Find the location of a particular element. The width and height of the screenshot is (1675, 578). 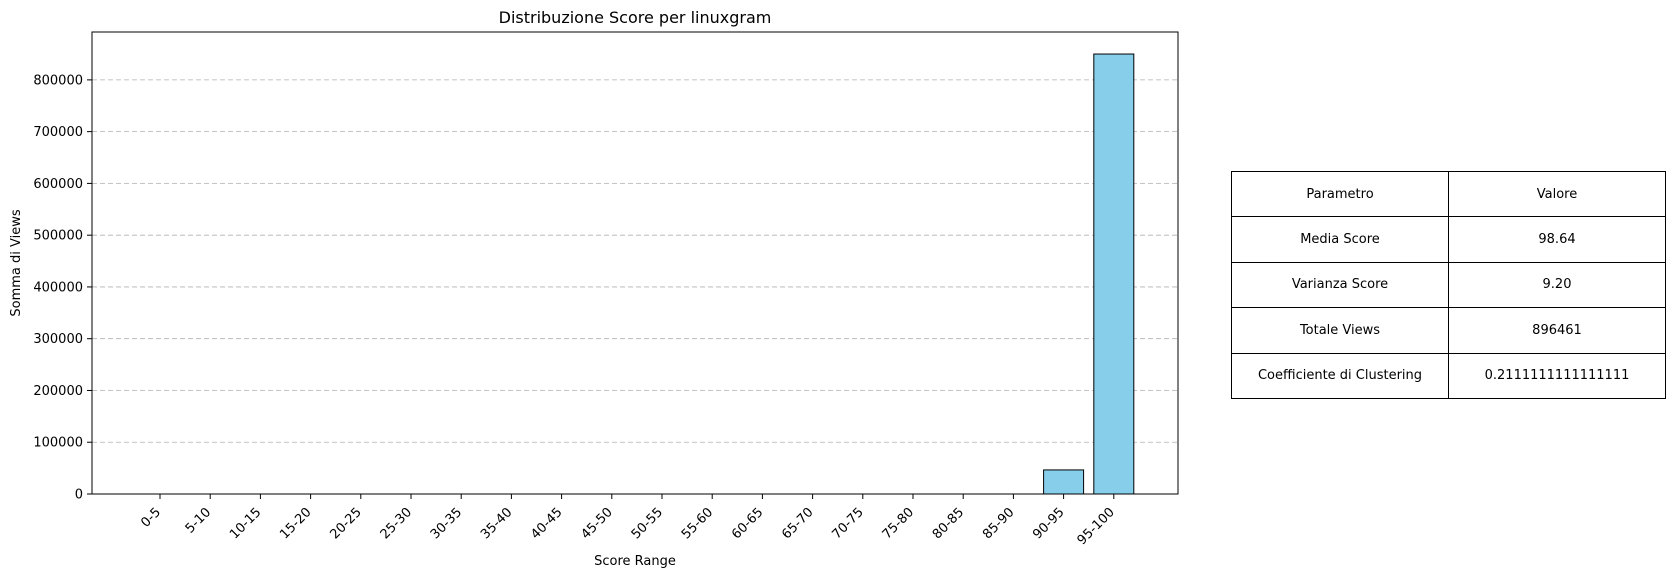

table-header-row: Parametro Valore is located at coordinates (1448, 194).